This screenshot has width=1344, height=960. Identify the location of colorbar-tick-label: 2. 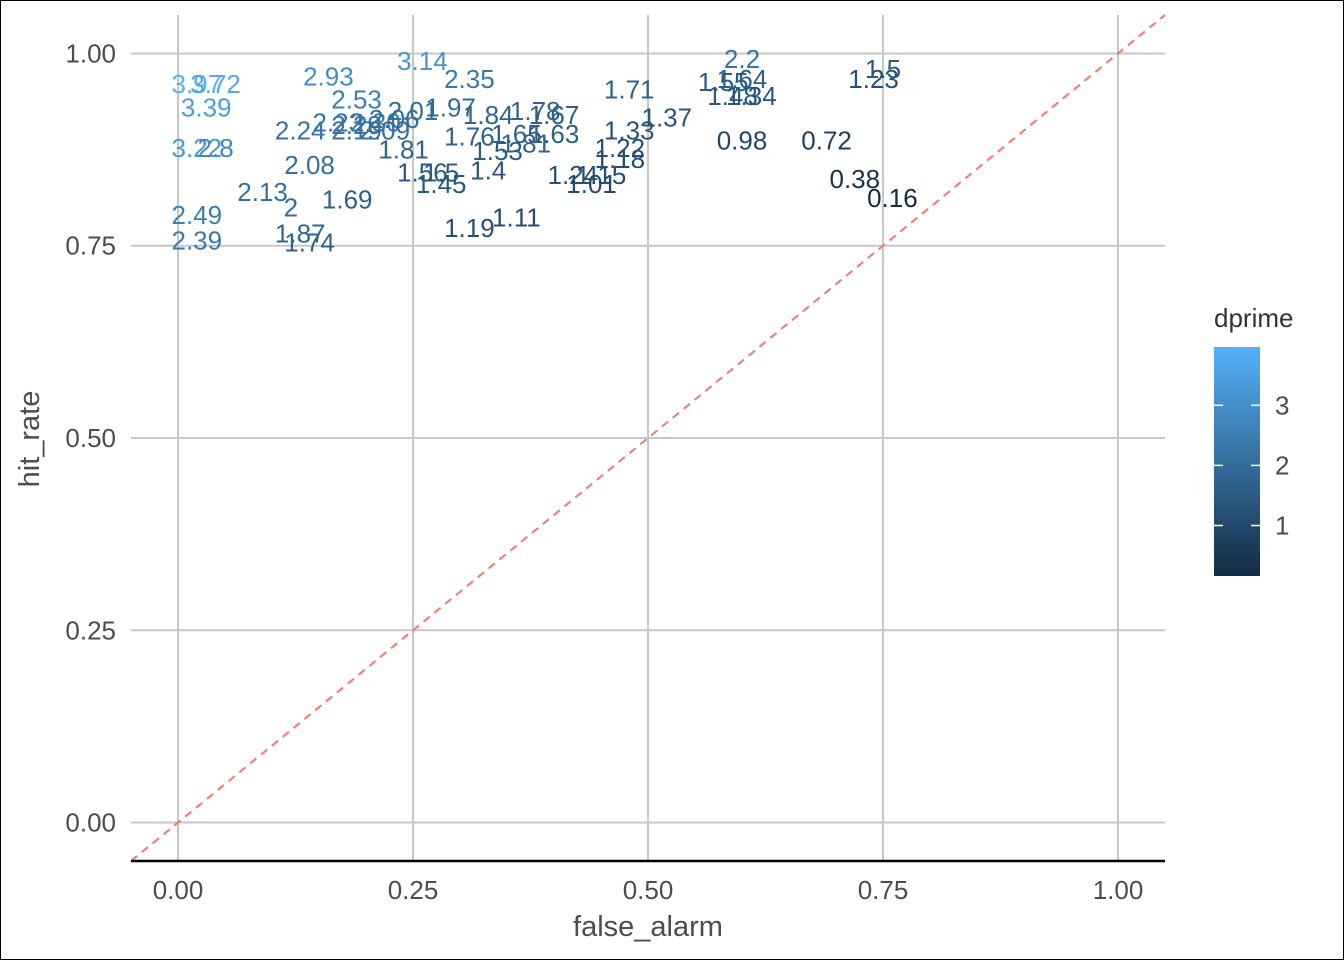
(1282, 465).